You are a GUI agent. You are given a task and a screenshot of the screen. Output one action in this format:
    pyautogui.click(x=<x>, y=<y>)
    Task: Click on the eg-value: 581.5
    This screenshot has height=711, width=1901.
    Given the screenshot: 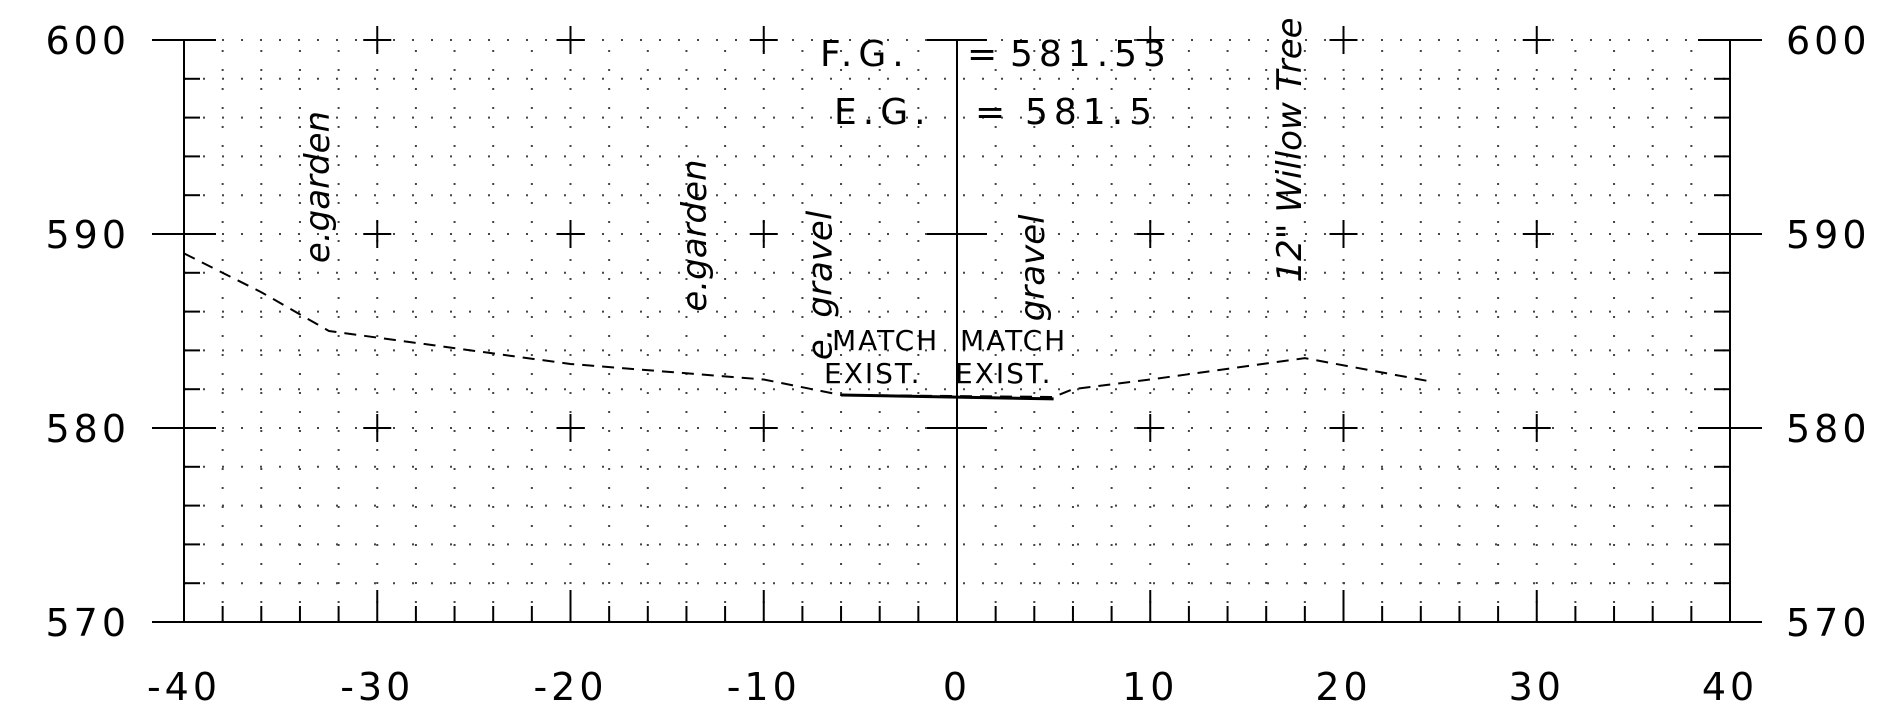 What is the action you would take?
    pyautogui.click(x=1091, y=112)
    